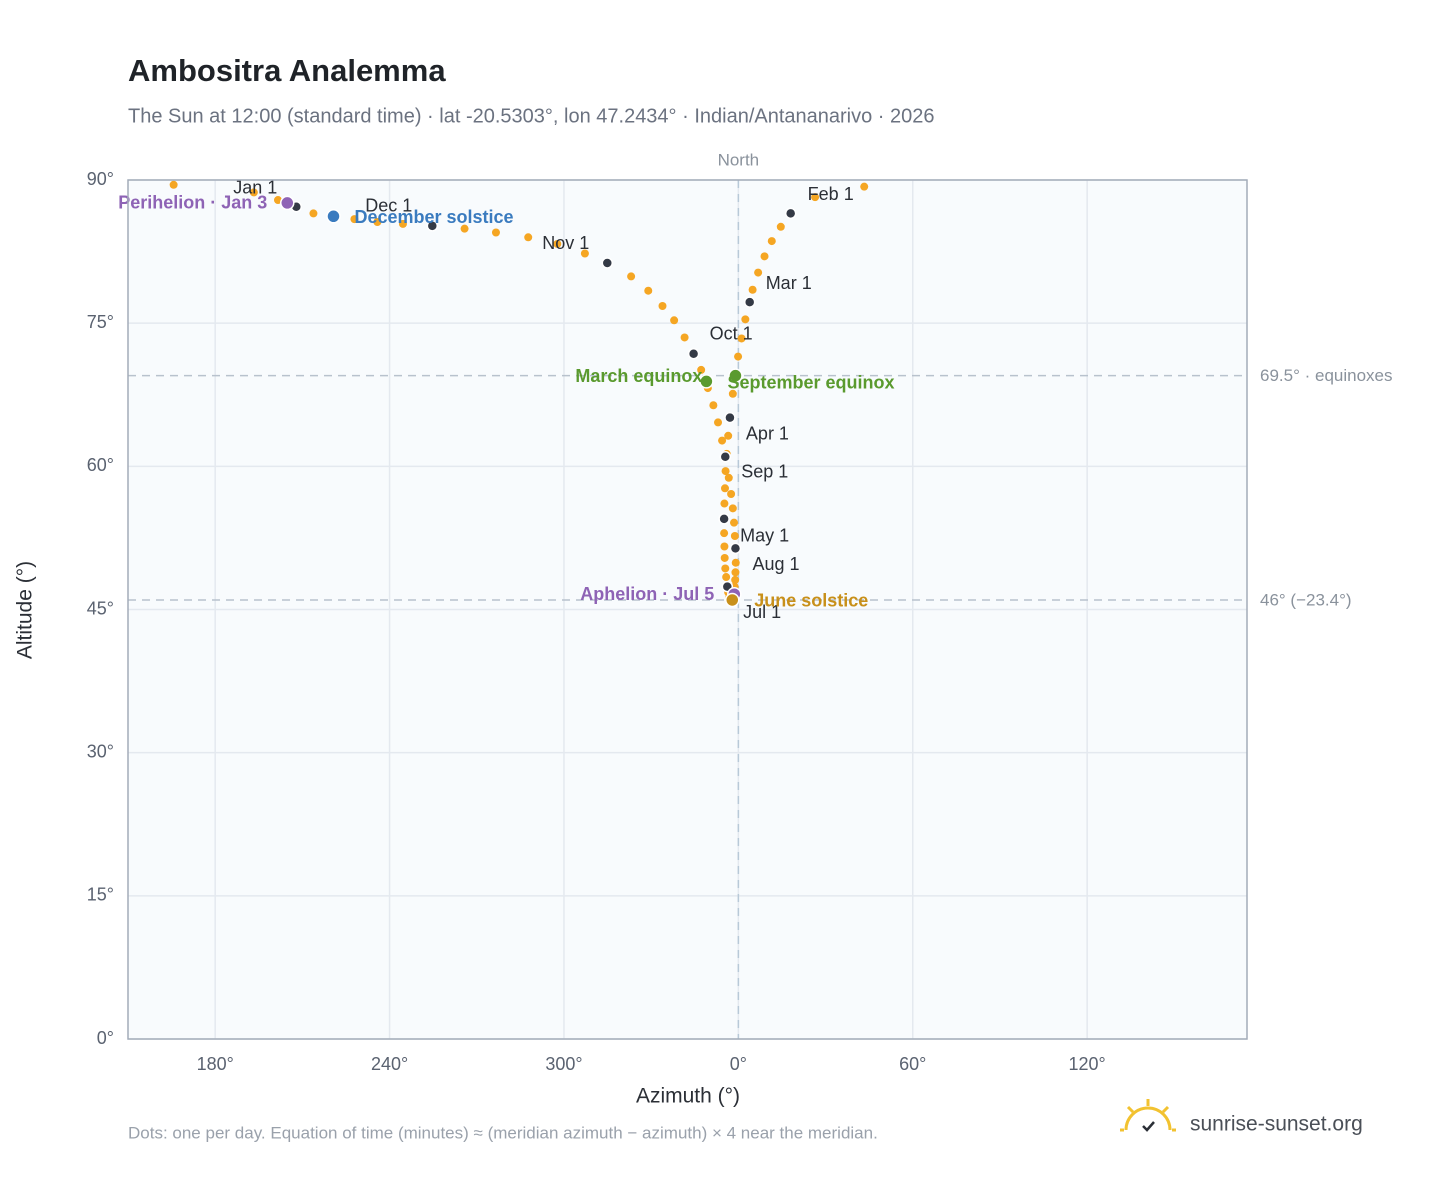 The width and height of the screenshot is (1448, 1188). I want to click on x-tick-label: 120°, so click(1087, 1064).